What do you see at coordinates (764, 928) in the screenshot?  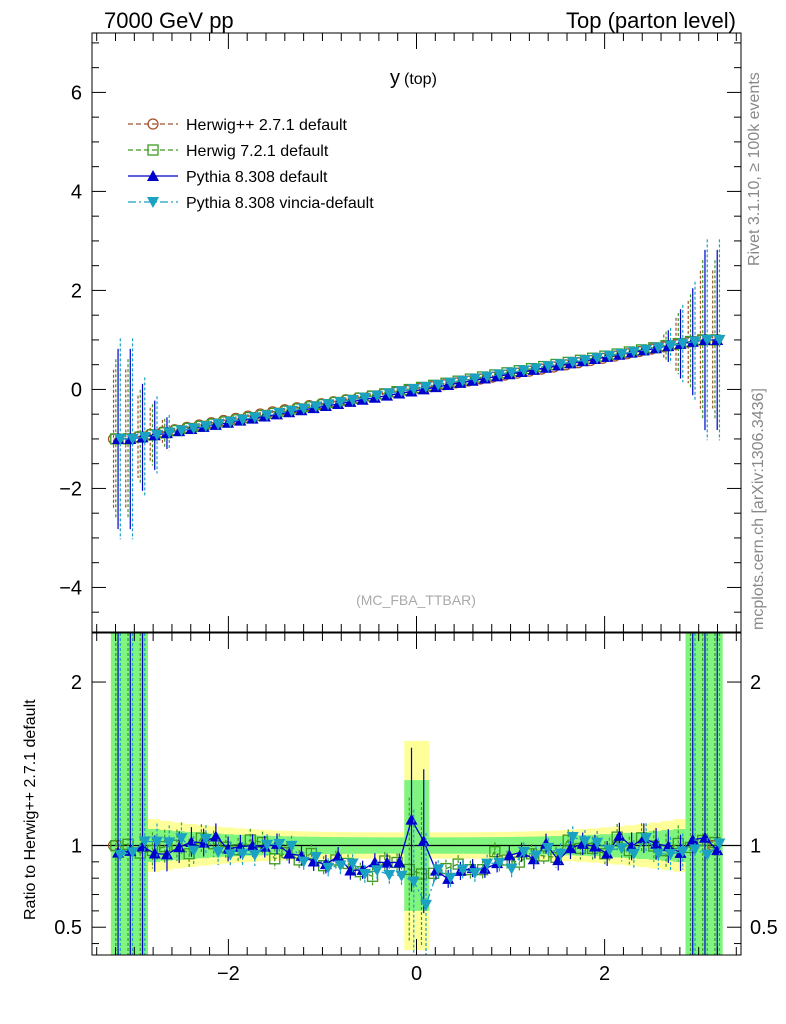 I see `ratio-y-tick-label-right: 0.5` at bounding box center [764, 928].